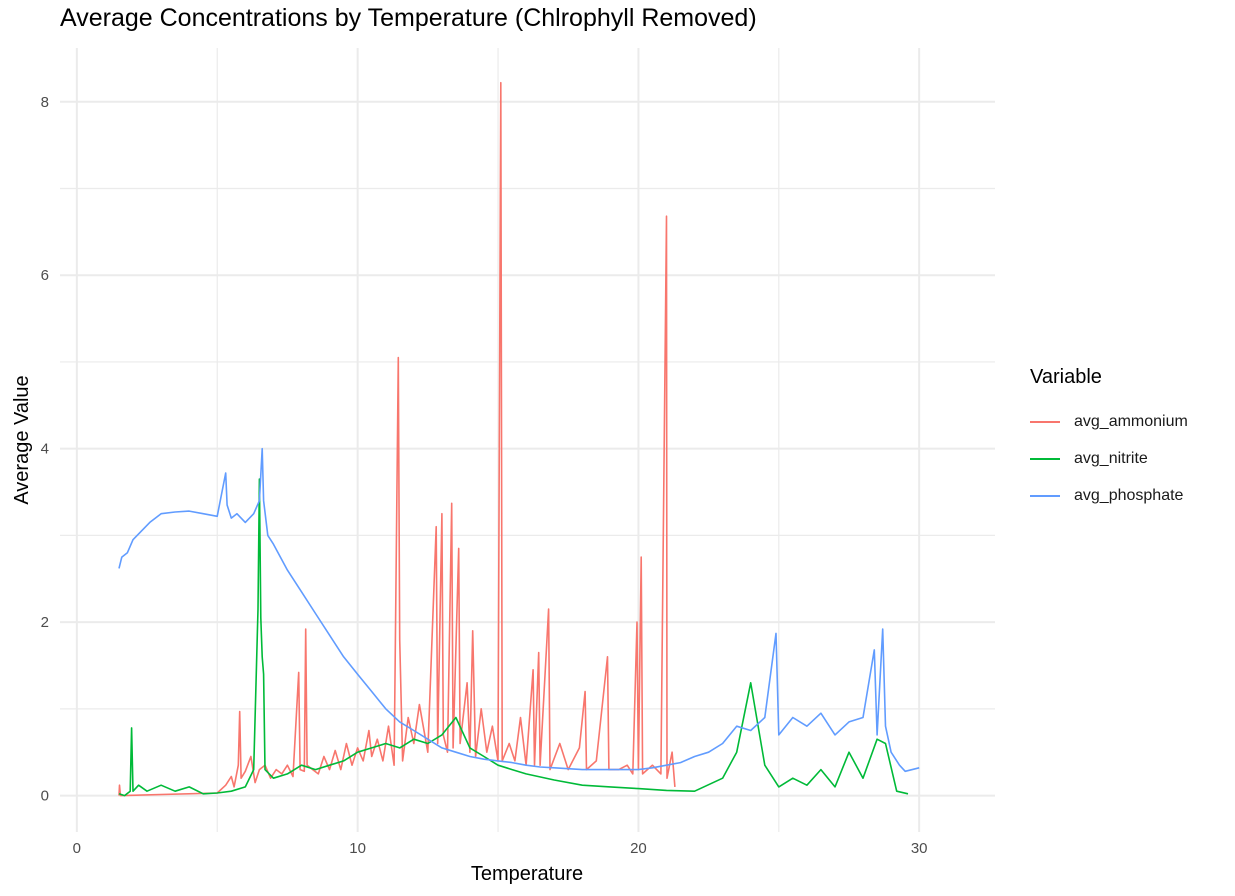 The image size is (1235, 896). I want to click on legend-swatch-ammonium, so click(1045, 421).